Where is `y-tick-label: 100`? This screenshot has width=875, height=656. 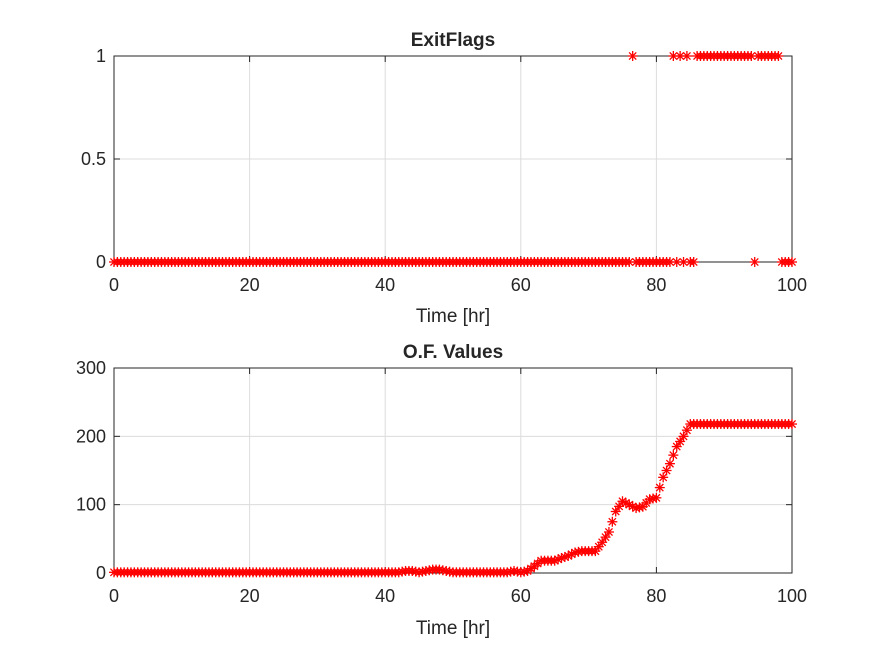
y-tick-label: 100 is located at coordinates (91, 505).